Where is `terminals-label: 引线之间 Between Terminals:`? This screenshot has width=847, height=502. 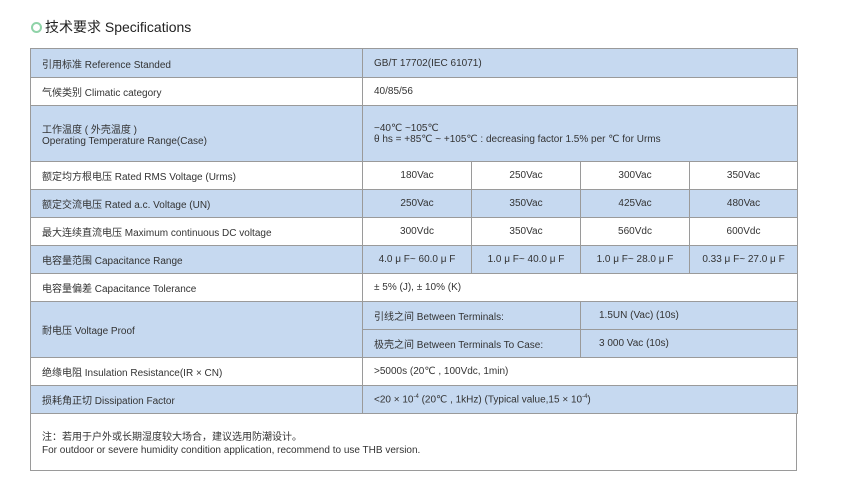
terminals-label: 引线之间 Between Terminals: is located at coordinates (471, 315).